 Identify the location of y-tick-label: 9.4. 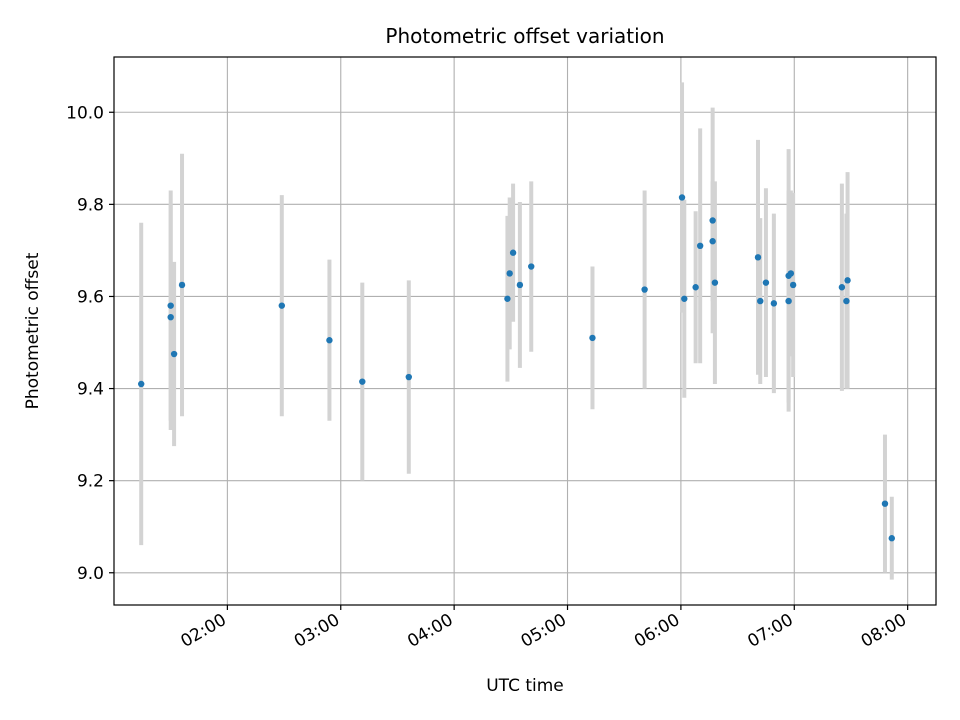
(90, 390).